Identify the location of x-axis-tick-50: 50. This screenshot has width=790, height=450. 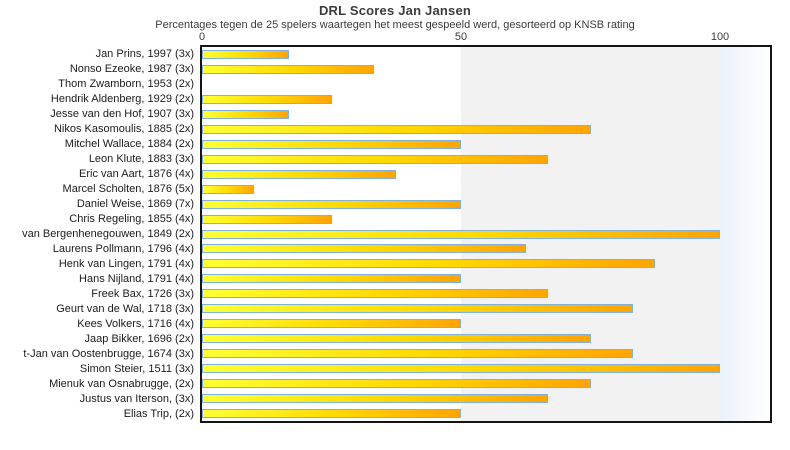
(461, 37).